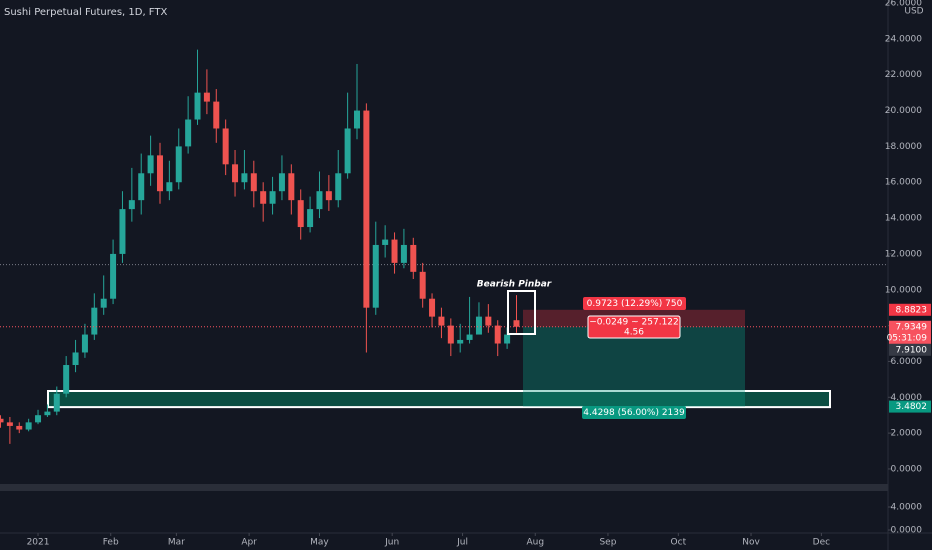 The image size is (932, 550). What do you see at coordinates (176, 543) in the screenshot?
I see `x-tick-label: Mar` at bounding box center [176, 543].